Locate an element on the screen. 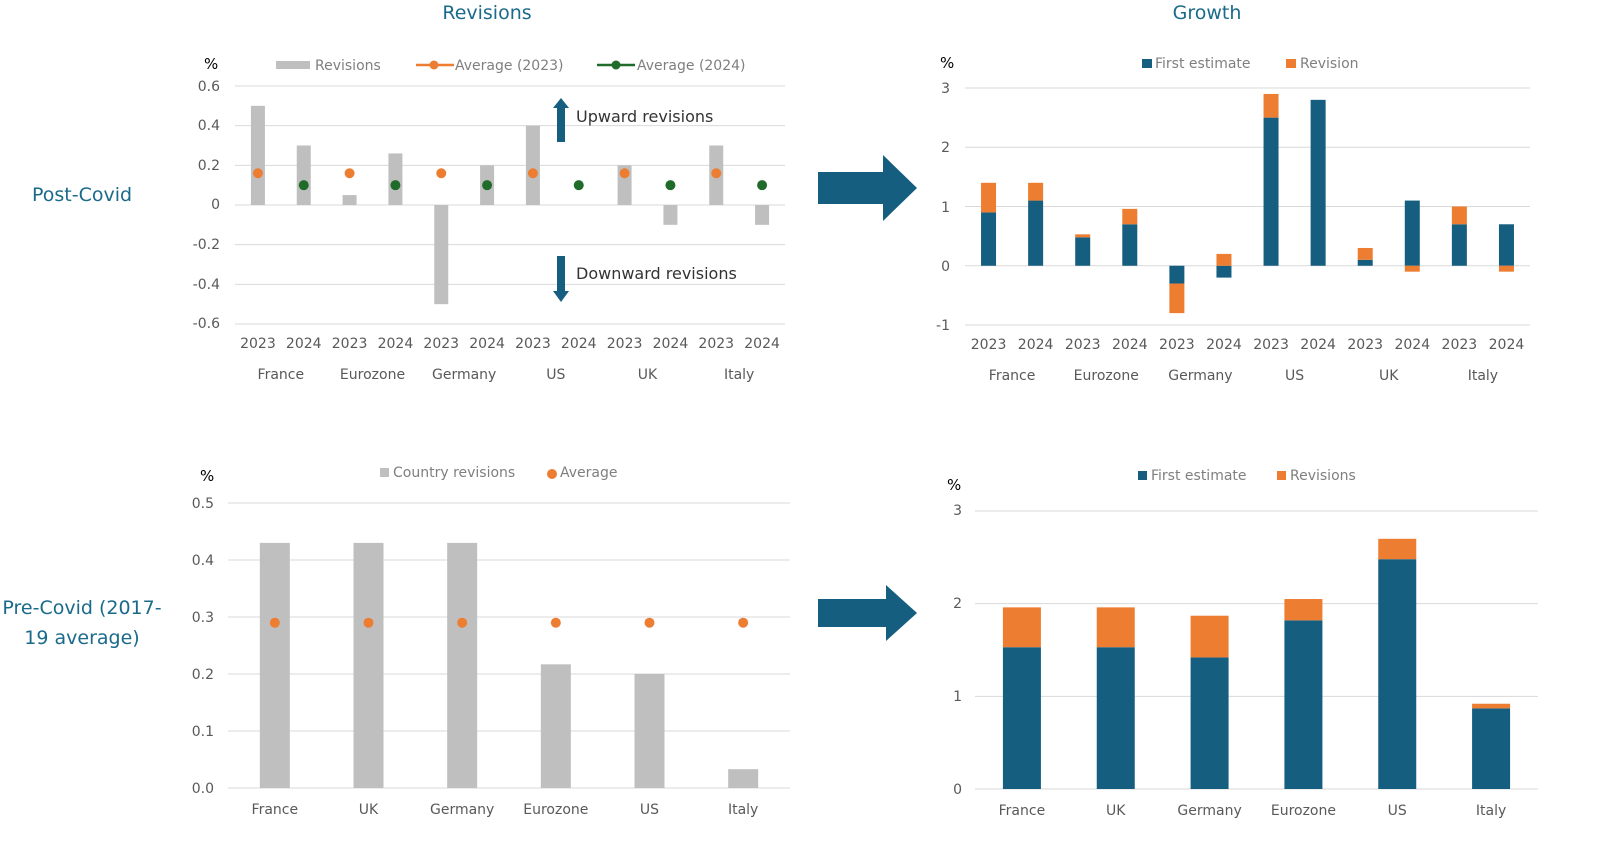 The image size is (1600, 862). legend-label-average: Average is located at coordinates (589, 473).